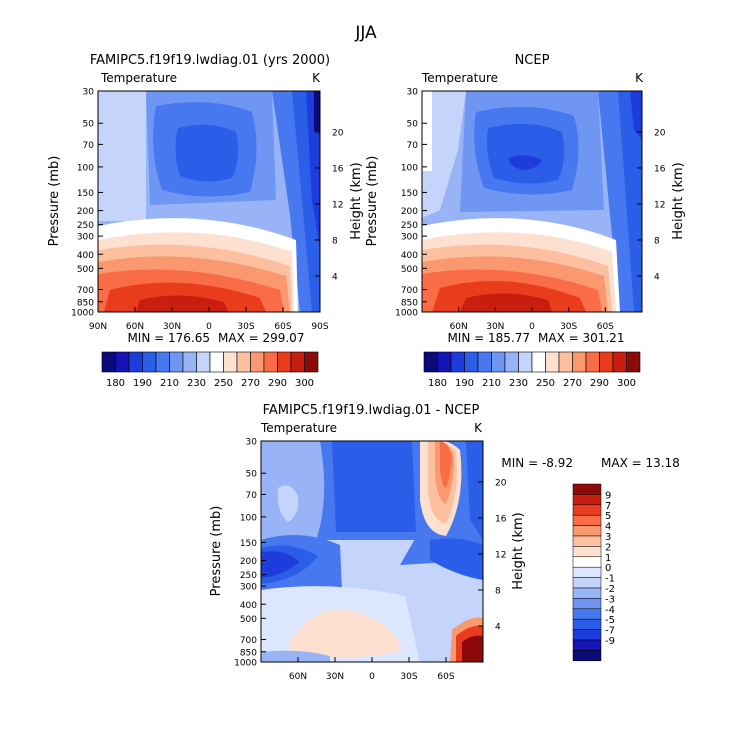  I want to click on height-tick-labels: 20 16 12 8 4, so click(651, 205).